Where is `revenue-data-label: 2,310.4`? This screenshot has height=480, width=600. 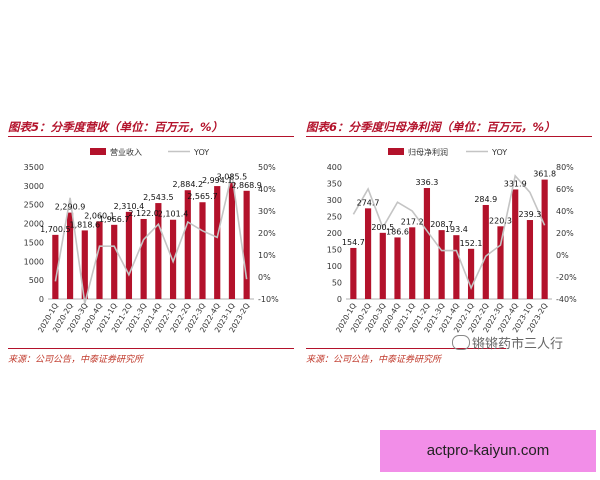 revenue-data-label: 2,310.4 is located at coordinates (129, 206).